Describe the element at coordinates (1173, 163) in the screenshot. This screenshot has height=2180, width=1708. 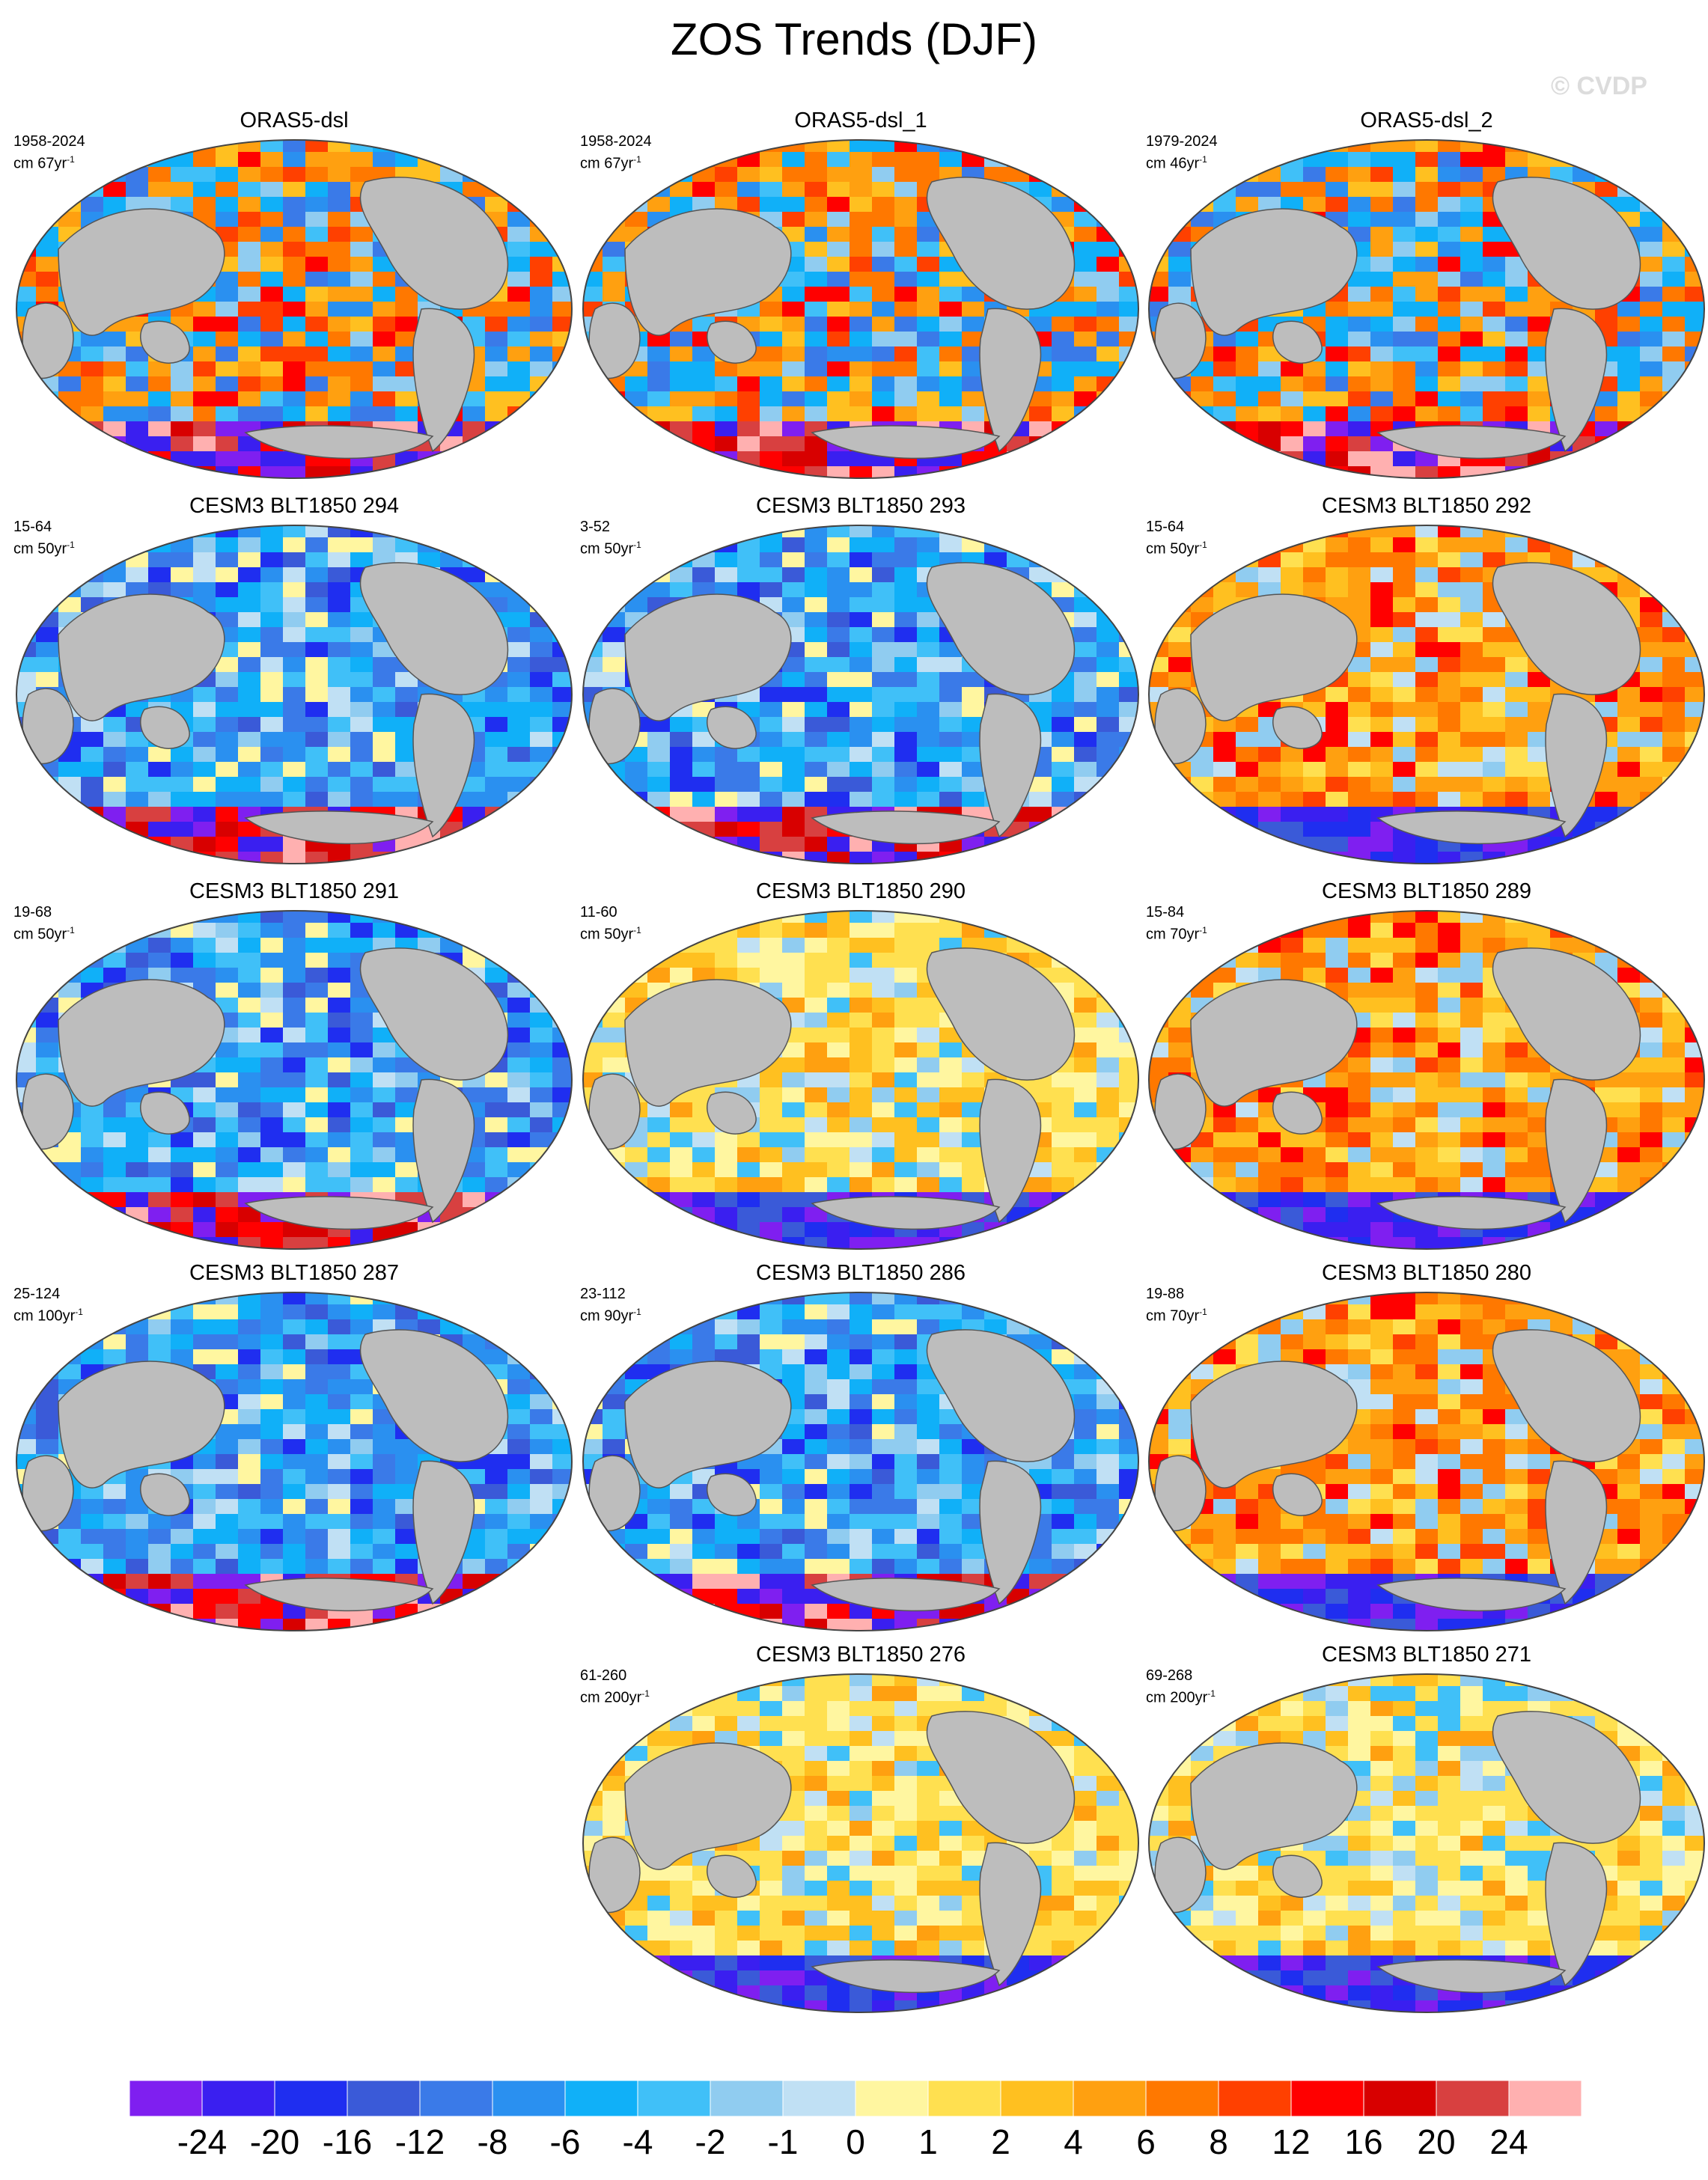
I see `panel-unit-text: cm 46yr` at that location.